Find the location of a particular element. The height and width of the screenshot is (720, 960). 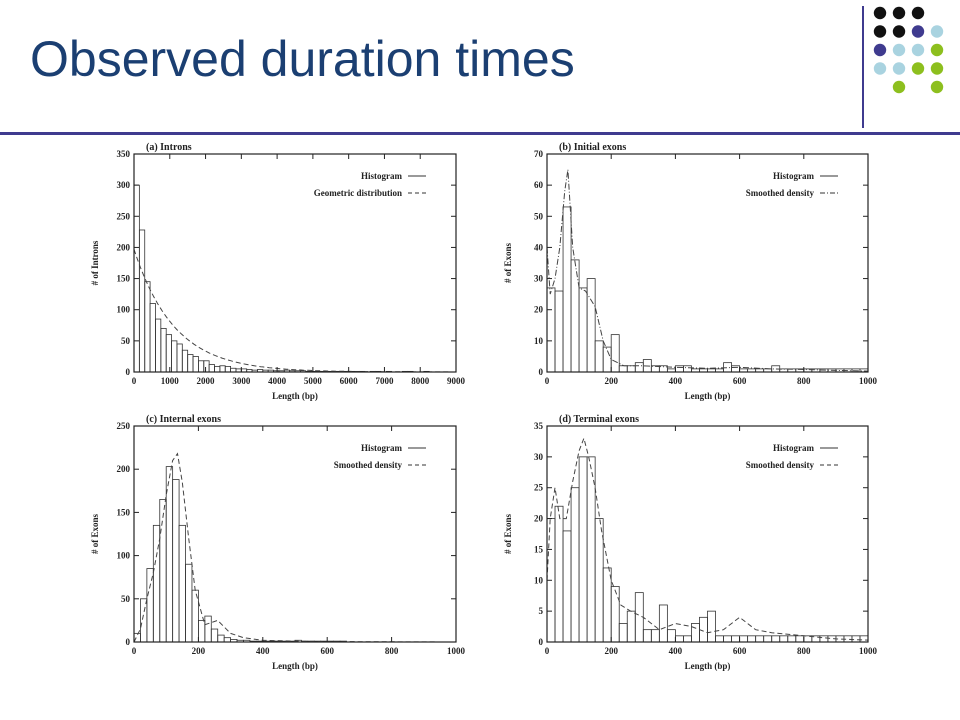

decor-dot-black is located at coordinates (899, 13).